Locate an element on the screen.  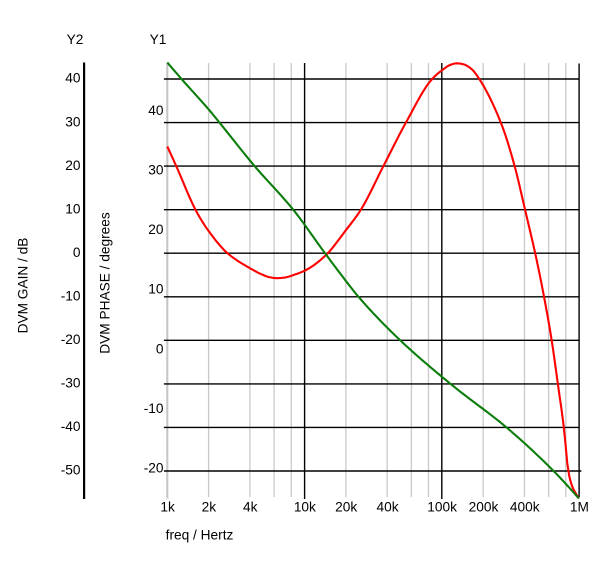
svg-text: 40k is located at coordinates (387, 507).